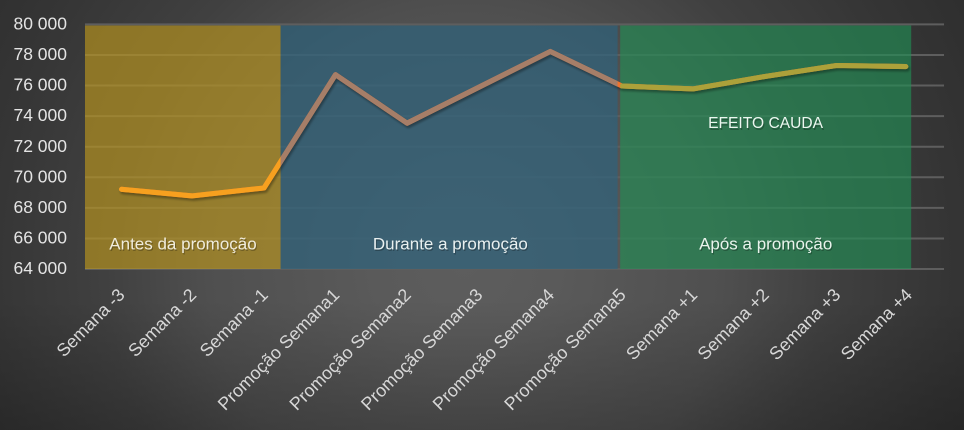  What do you see at coordinates (40, 115) in the screenshot?
I see `svg-text: 74 000` at bounding box center [40, 115].